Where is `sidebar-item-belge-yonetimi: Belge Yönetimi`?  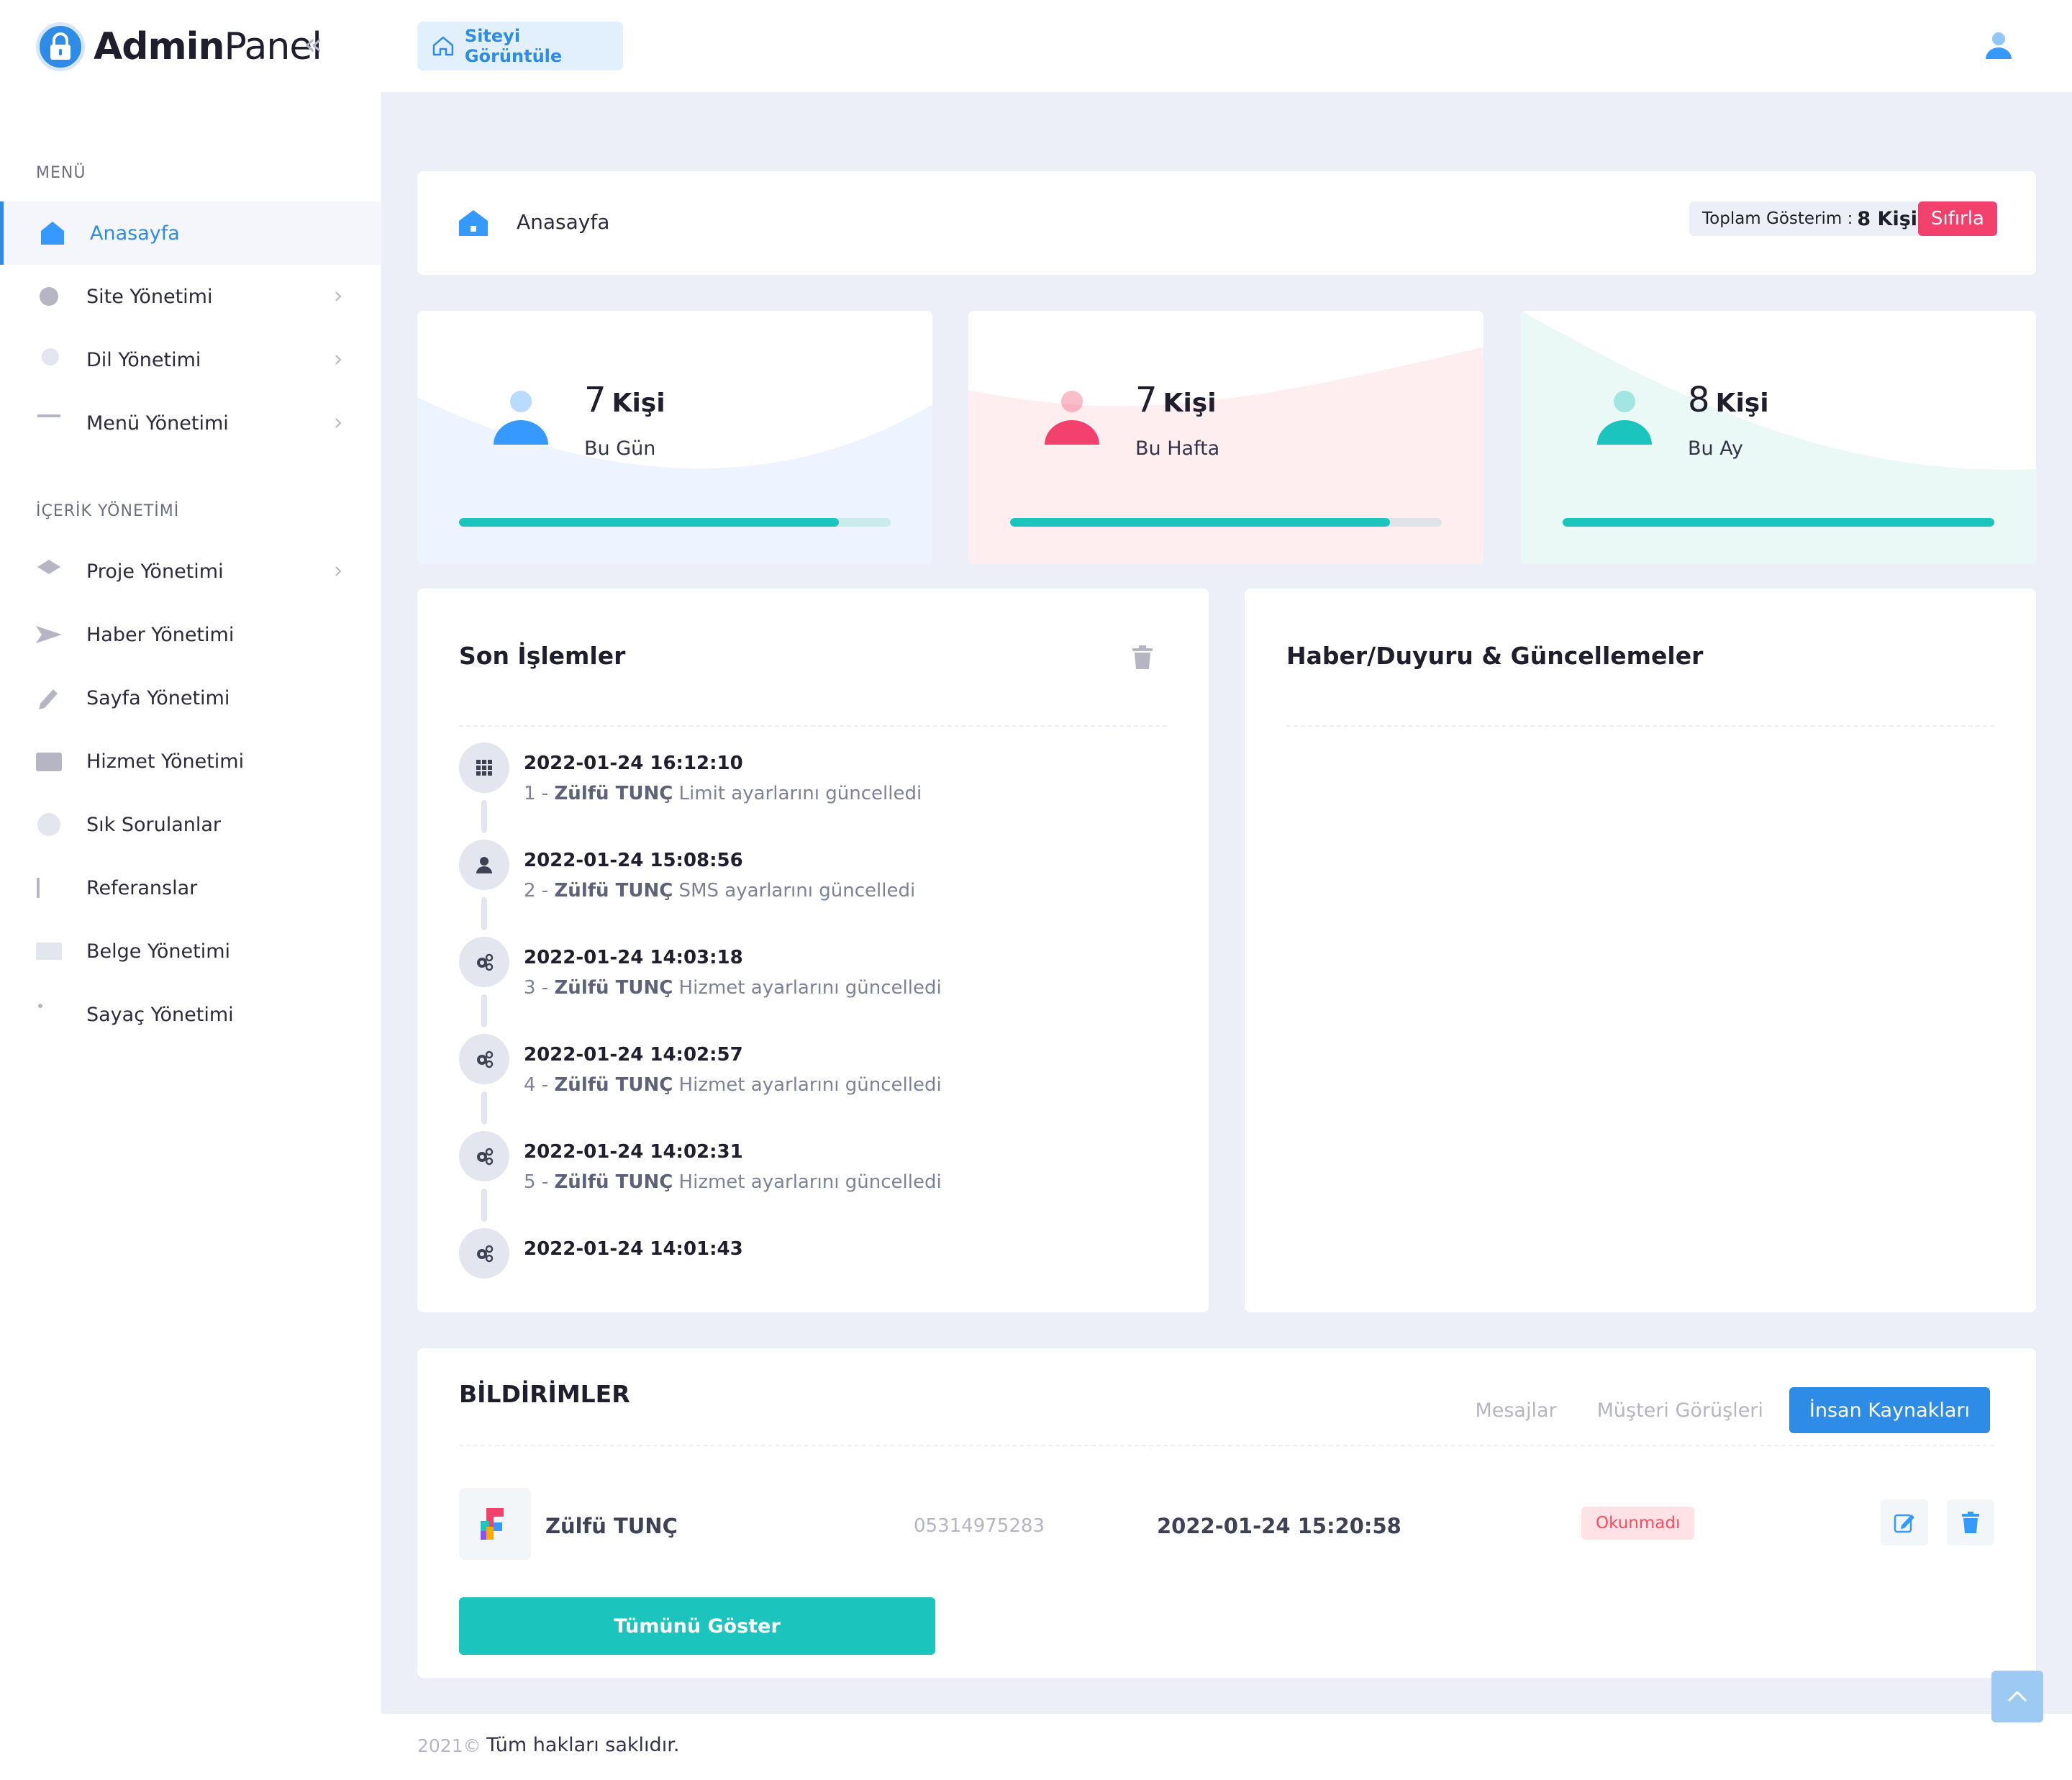 sidebar-item-belge-yonetimi: Belge Yönetimi is located at coordinates (190, 951).